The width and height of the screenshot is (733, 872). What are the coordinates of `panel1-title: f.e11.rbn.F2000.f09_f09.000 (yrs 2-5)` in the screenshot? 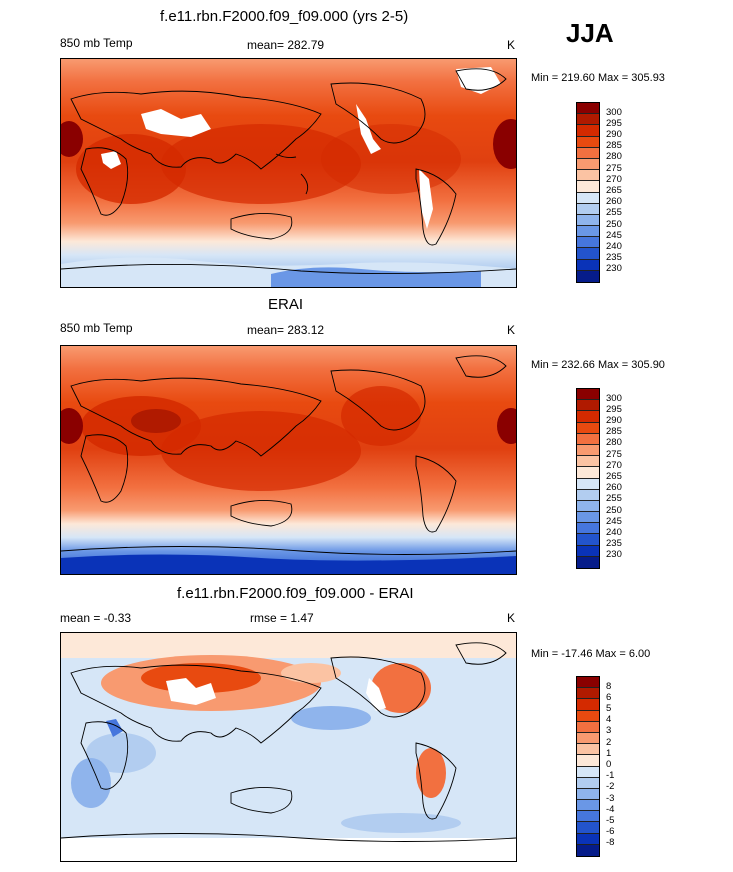 It's located at (284, 16).